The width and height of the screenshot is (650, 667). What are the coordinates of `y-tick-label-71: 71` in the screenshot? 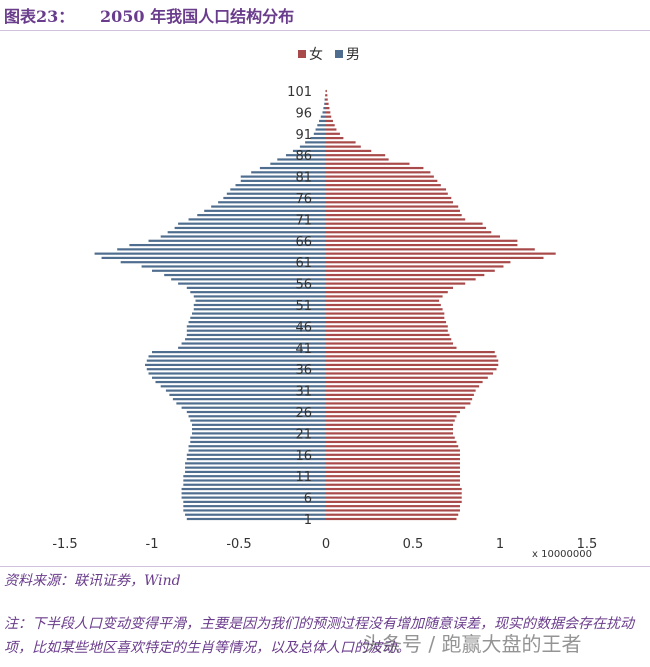 It's located at (303, 220).